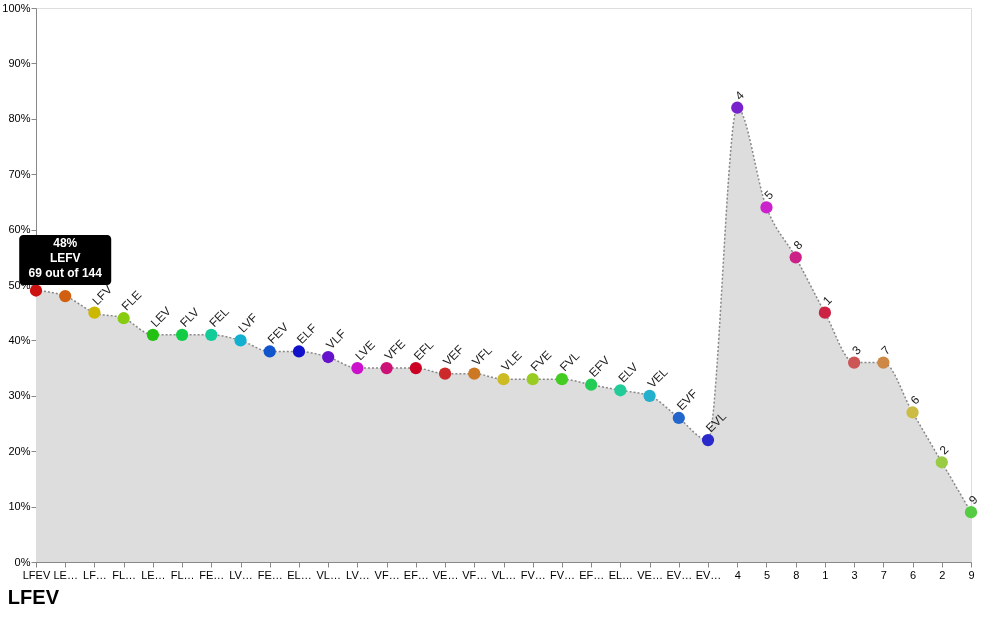  What do you see at coordinates (657, 377) in the screenshot?
I see `annotation: VEL` at bounding box center [657, 377].